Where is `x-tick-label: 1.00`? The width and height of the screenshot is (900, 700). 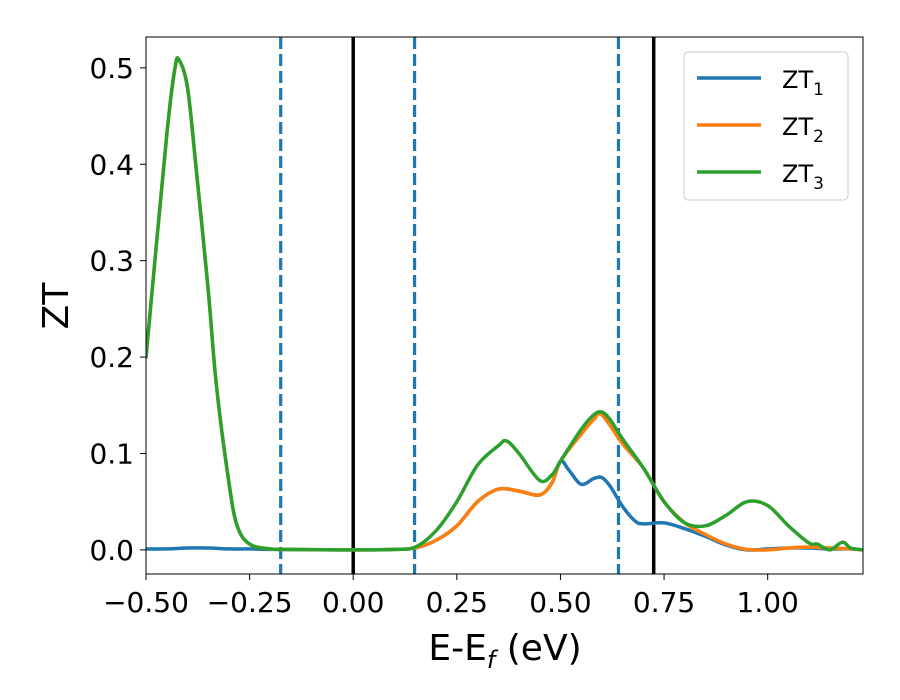
x-tick-label: 1.00 is located at coordinates (768, 602).